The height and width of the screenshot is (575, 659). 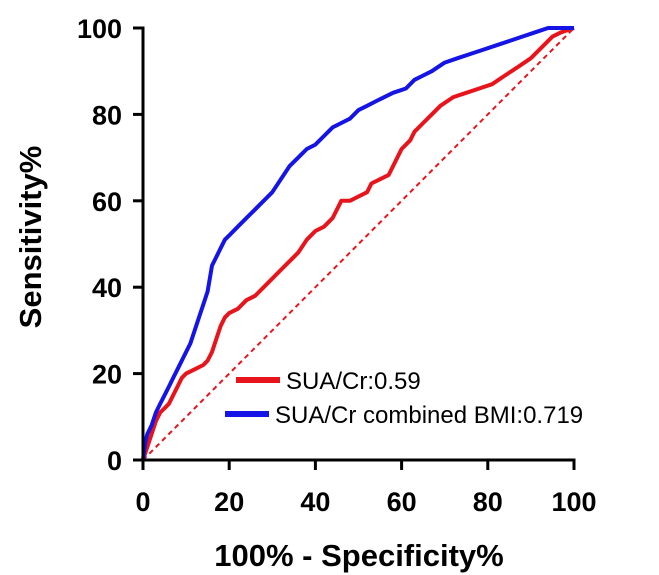 What do you see at coordinates (107, 375) in the screenshot?
I see `y-tick-label: 20` at bounding box center [107, 375].